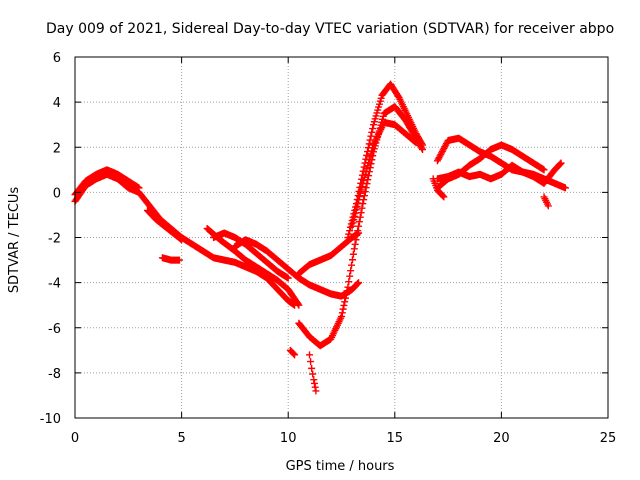 The image size is (640, 480). Describe the element at coordinates (501, 438) in the screenshot. I see `x-tick-label: 20` at that location.